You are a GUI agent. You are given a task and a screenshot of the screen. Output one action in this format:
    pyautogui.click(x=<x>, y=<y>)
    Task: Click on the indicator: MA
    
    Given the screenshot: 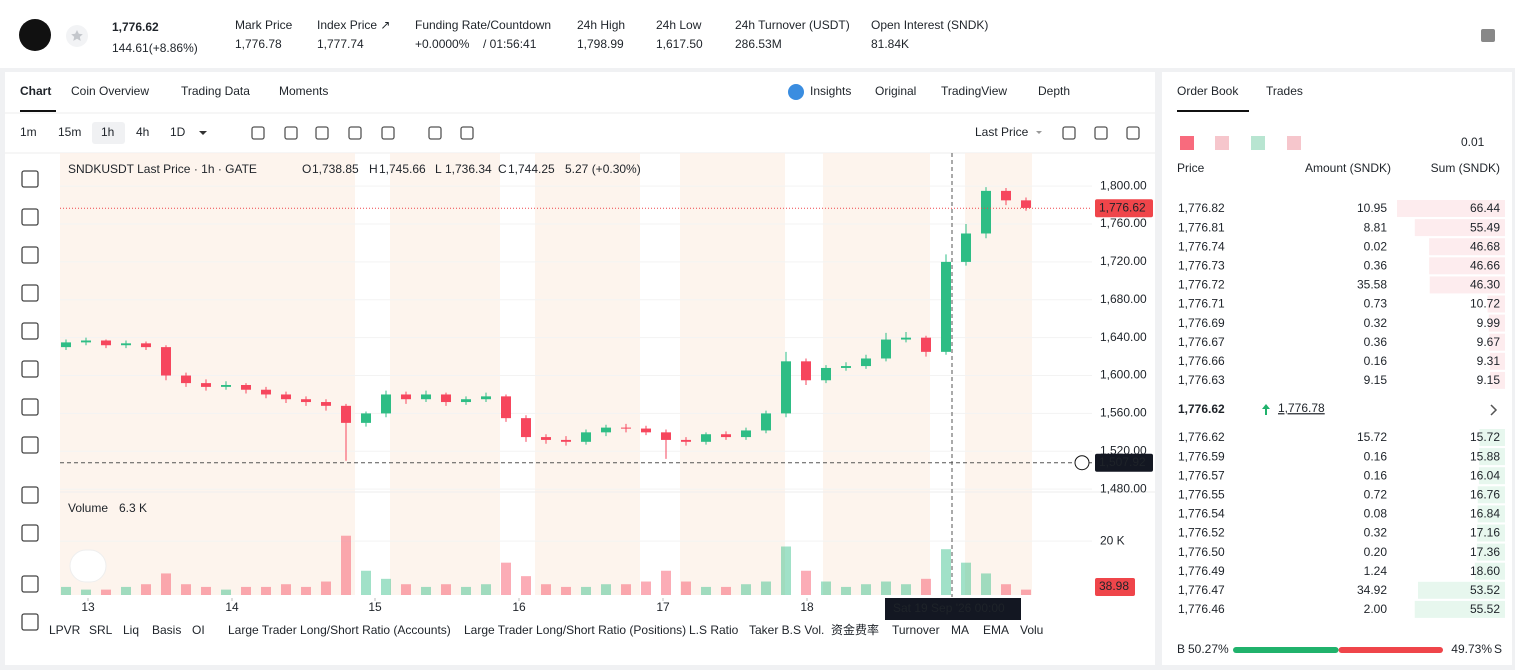 What is the action you would take?
    pyautogui.click(x=960, y=630)
    